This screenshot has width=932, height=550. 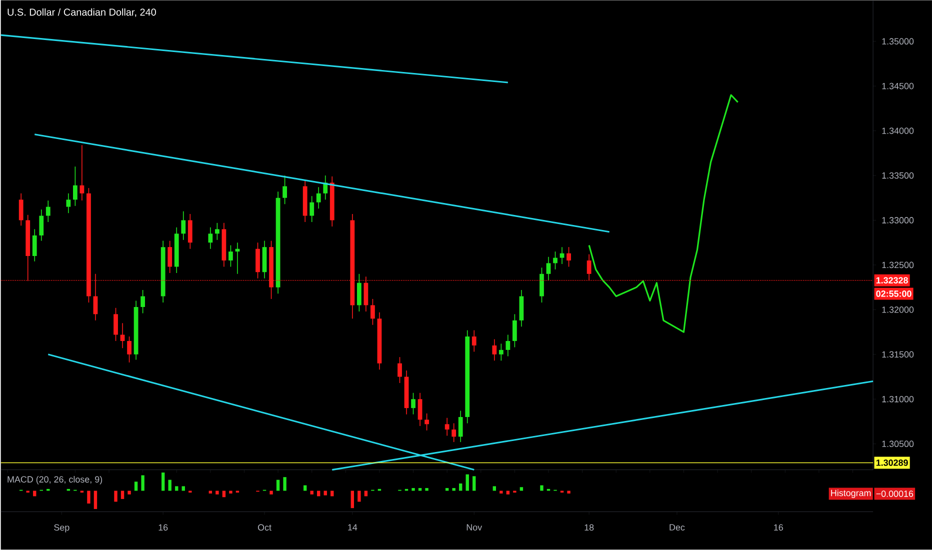 What do you see at coordinates (353, 527) in the screenshot?
I see `x-tick-label: 14` at bounding box center [353, 527].